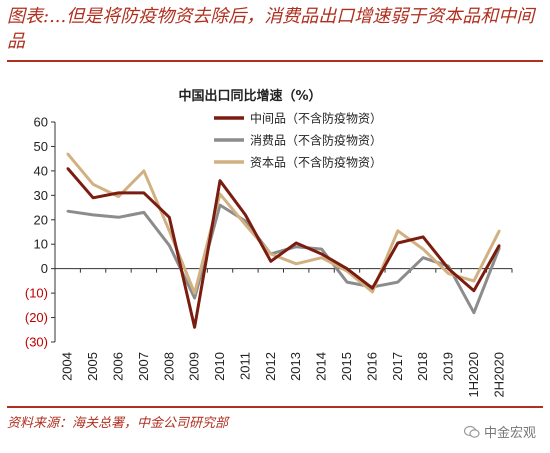  What do you see at coordinates (219, 366) in the screenshot?
I see `x-tick-label: 2010` at bounding box center [219, 366].